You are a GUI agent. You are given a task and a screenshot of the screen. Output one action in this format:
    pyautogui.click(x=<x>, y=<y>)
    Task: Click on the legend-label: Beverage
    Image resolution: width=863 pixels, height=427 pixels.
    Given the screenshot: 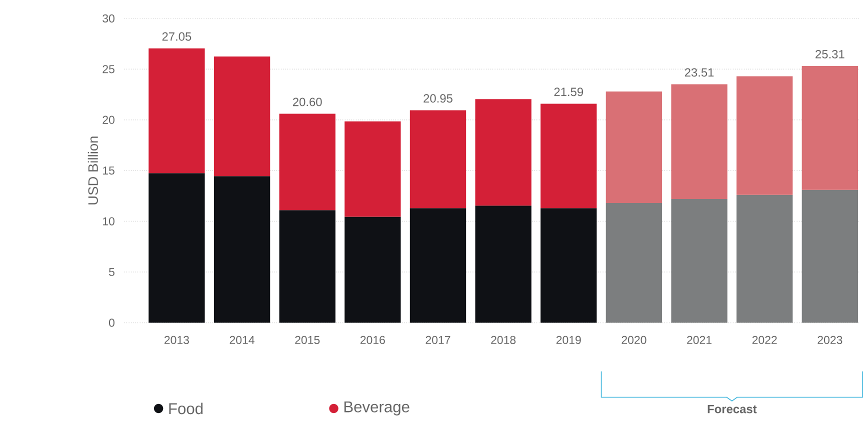 What is the action you would take?
    pyautogui.click(x=377, y=409)
    